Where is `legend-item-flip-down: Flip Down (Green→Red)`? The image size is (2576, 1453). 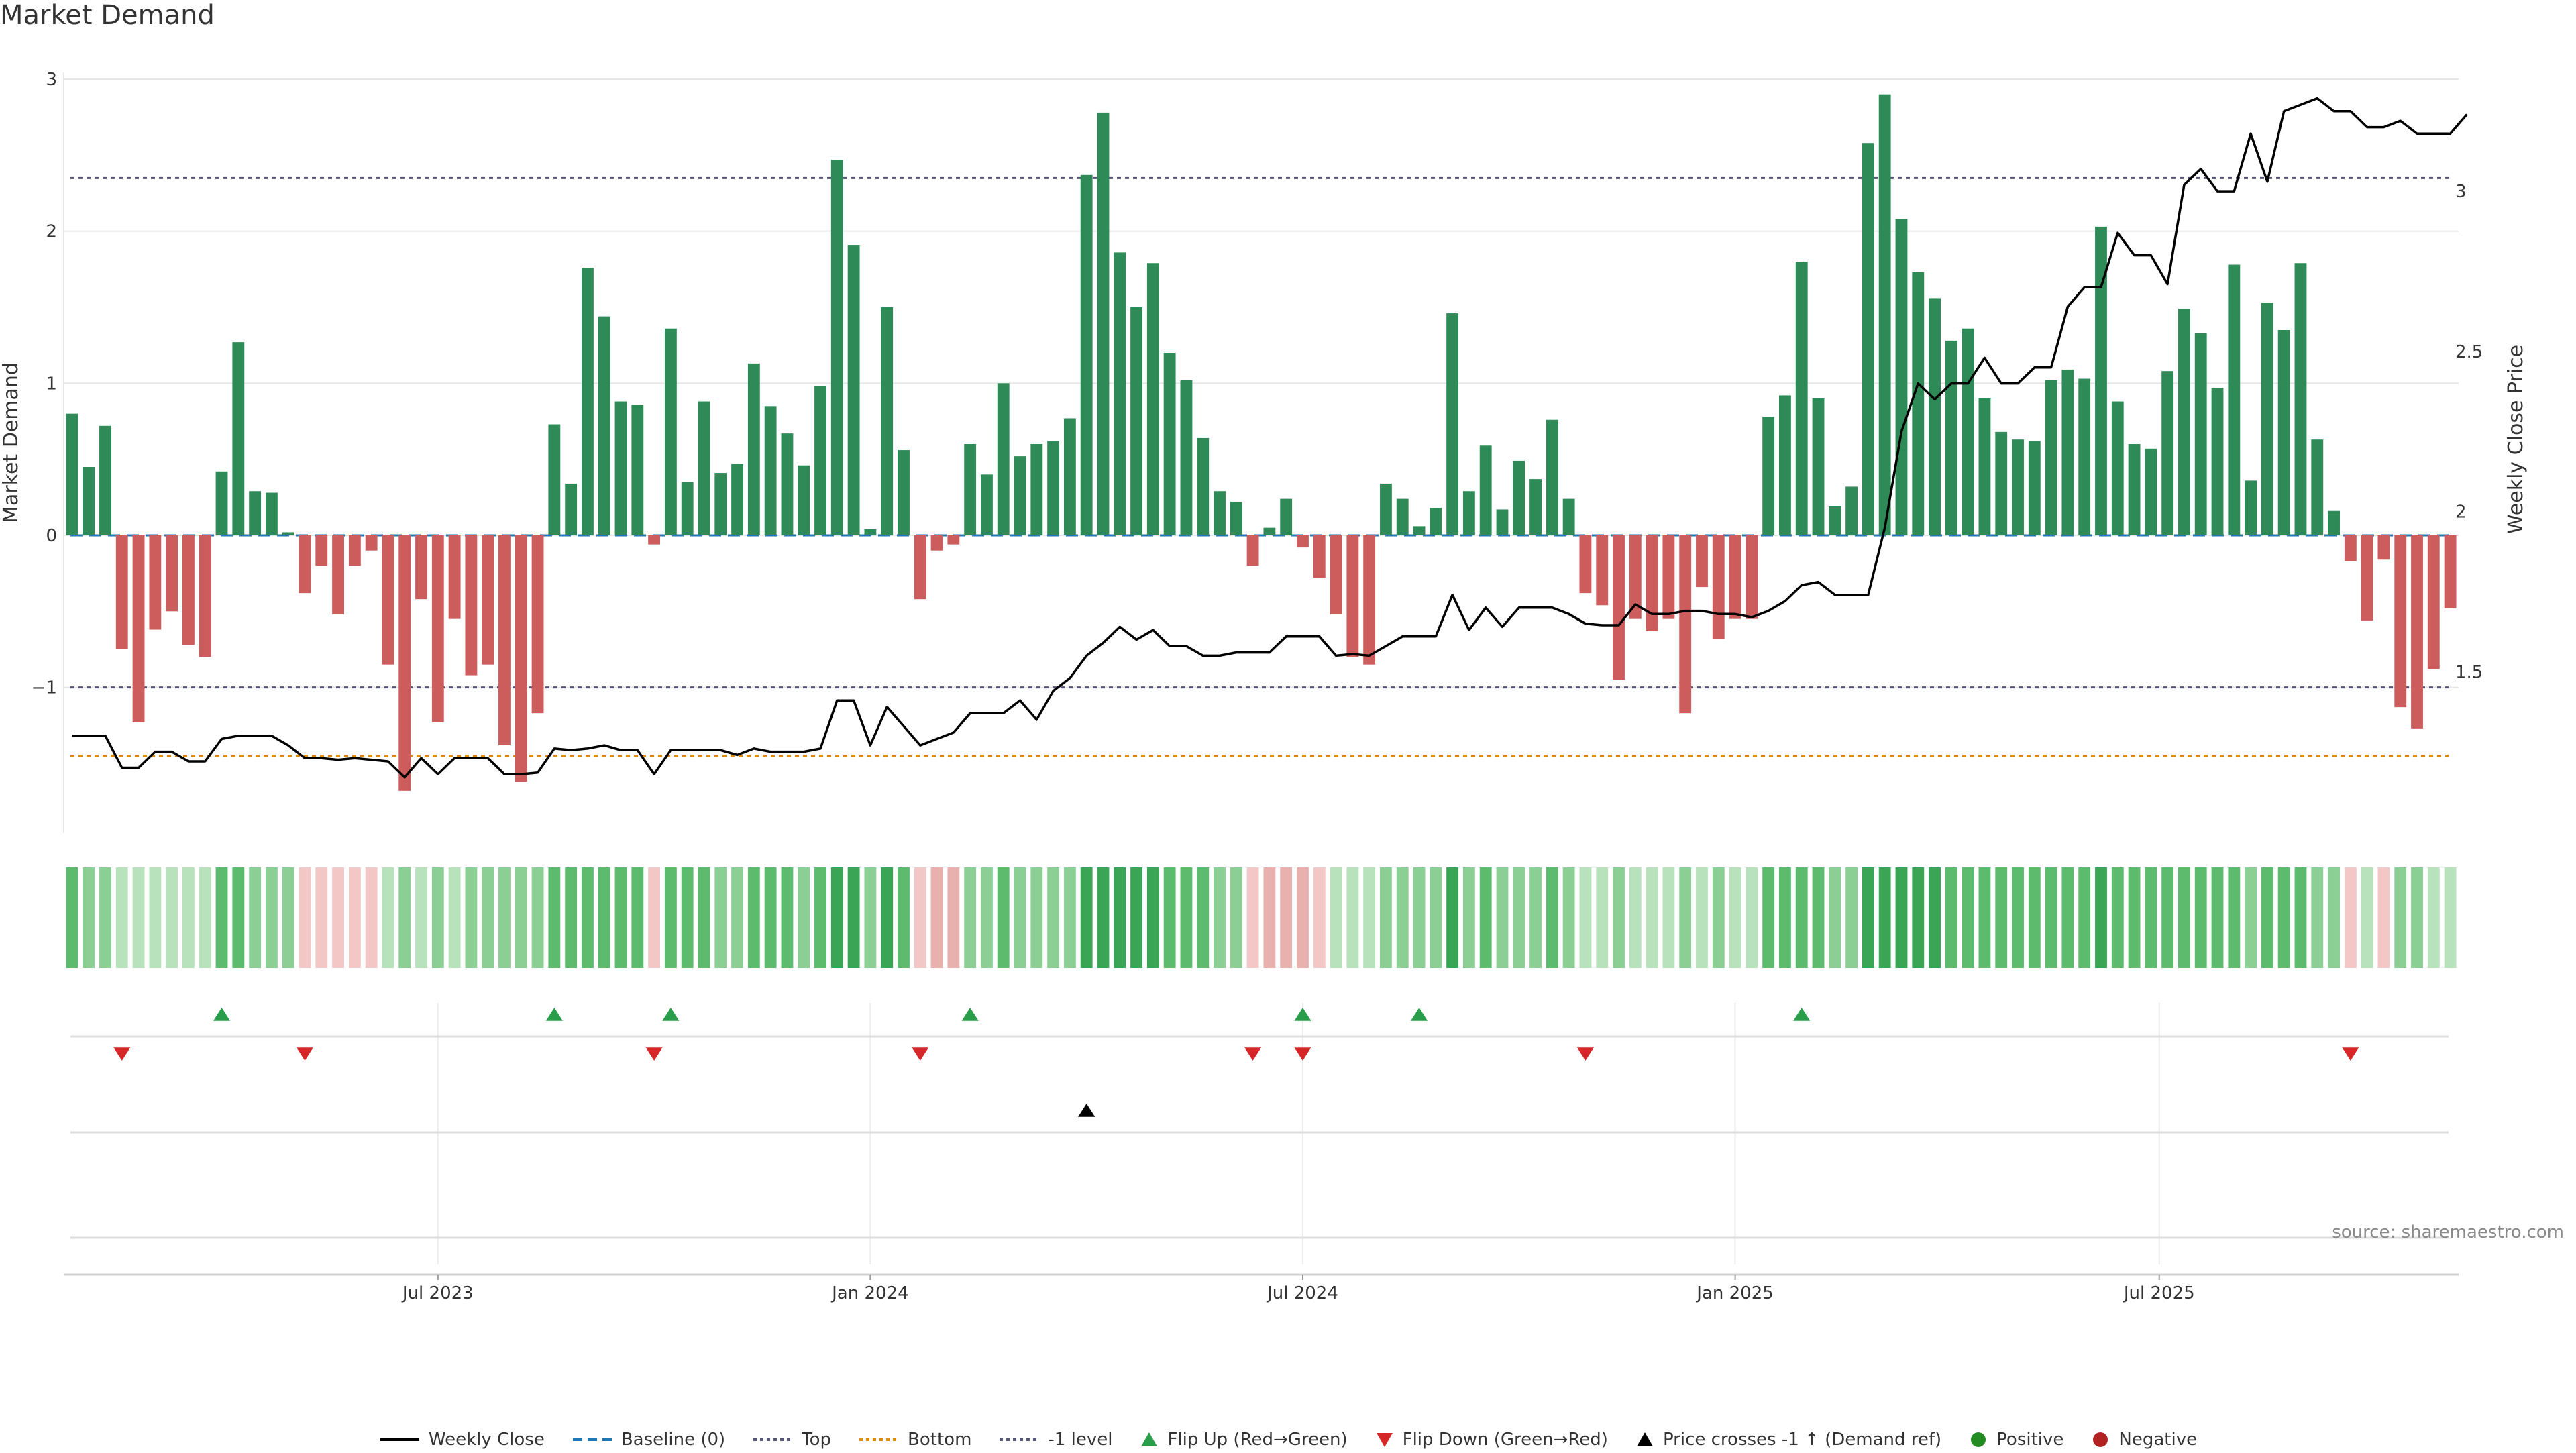
legend-item-flip-down: Flip Down (Green→Red) is located at coordinates (1491, 1440).